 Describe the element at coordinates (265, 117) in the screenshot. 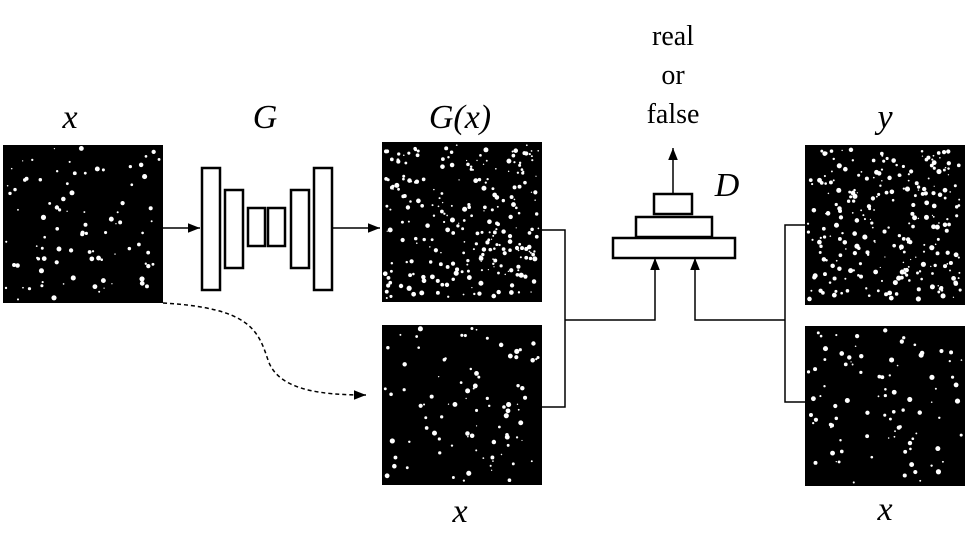

I see `label: G` at that location.